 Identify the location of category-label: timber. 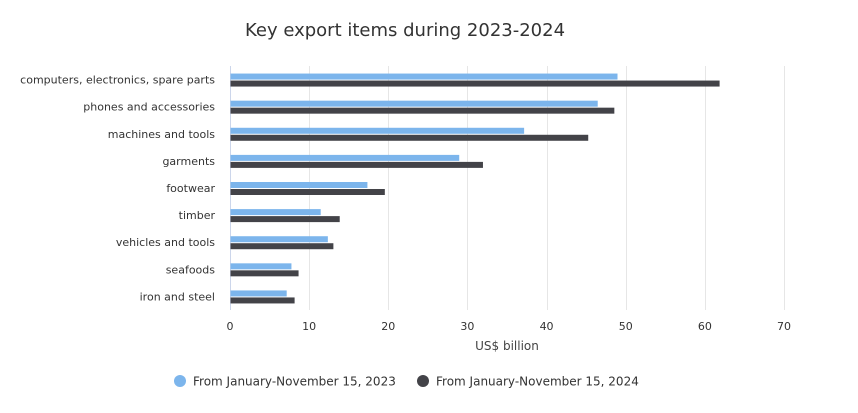
(197, 215).